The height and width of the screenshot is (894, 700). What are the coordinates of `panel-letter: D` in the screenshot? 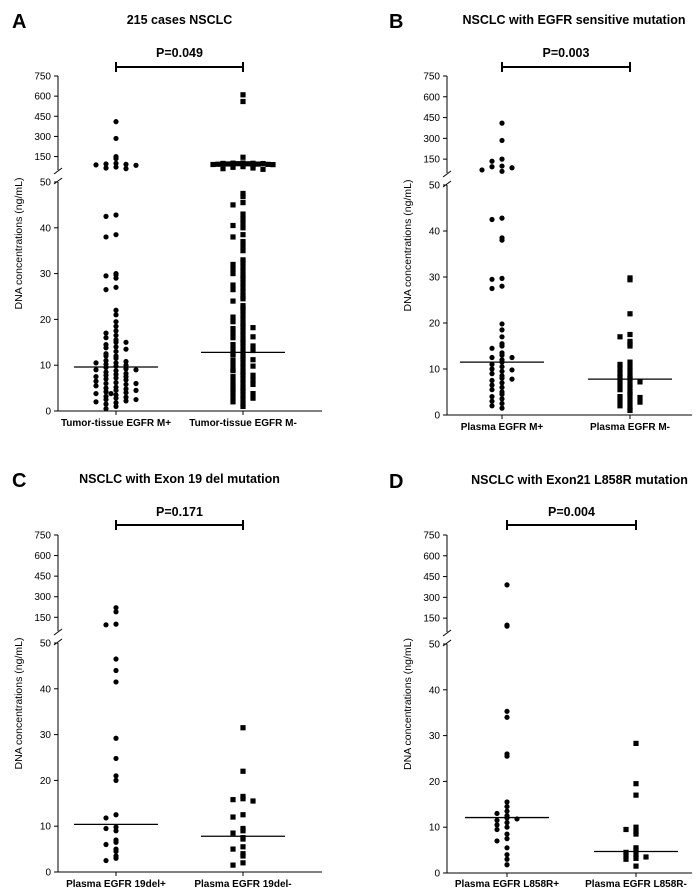 It's located at (396, 482).